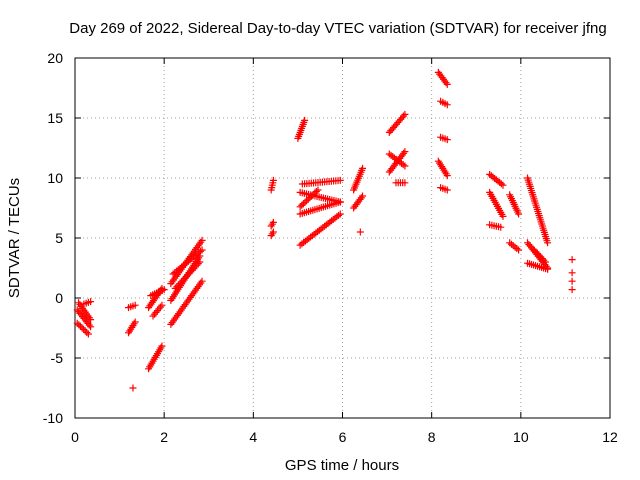 The image size is (640, 480). What do you see at coordinates (342, 465) in the screenshot?
I see `x-axis-label: GPS time / hours` at bounding box center [342, 465].